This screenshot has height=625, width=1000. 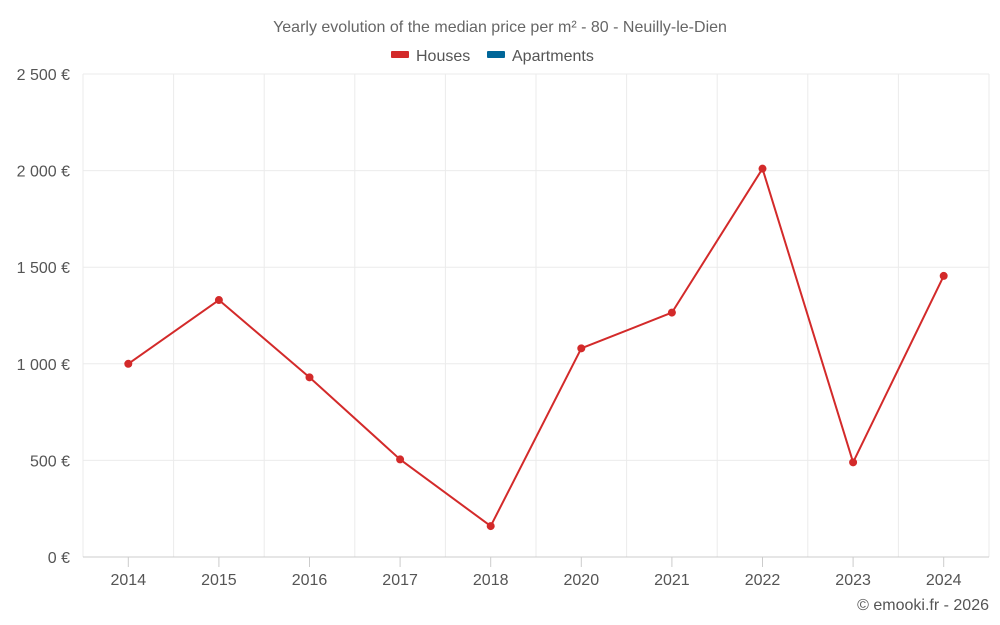 What do you see at coordinates (400, 459) in the screenshot?
I see `data-point-2017` at bounding box center [400, 459].